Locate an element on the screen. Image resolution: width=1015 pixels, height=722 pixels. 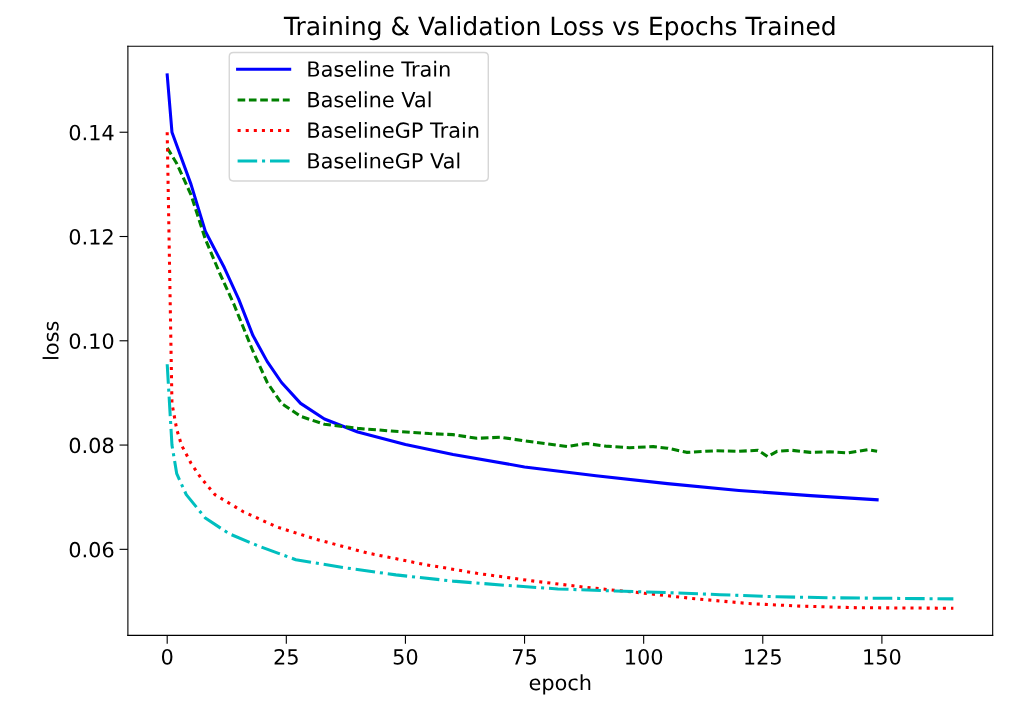
x-tick-label: 50 is located at coordinates (405, 656).